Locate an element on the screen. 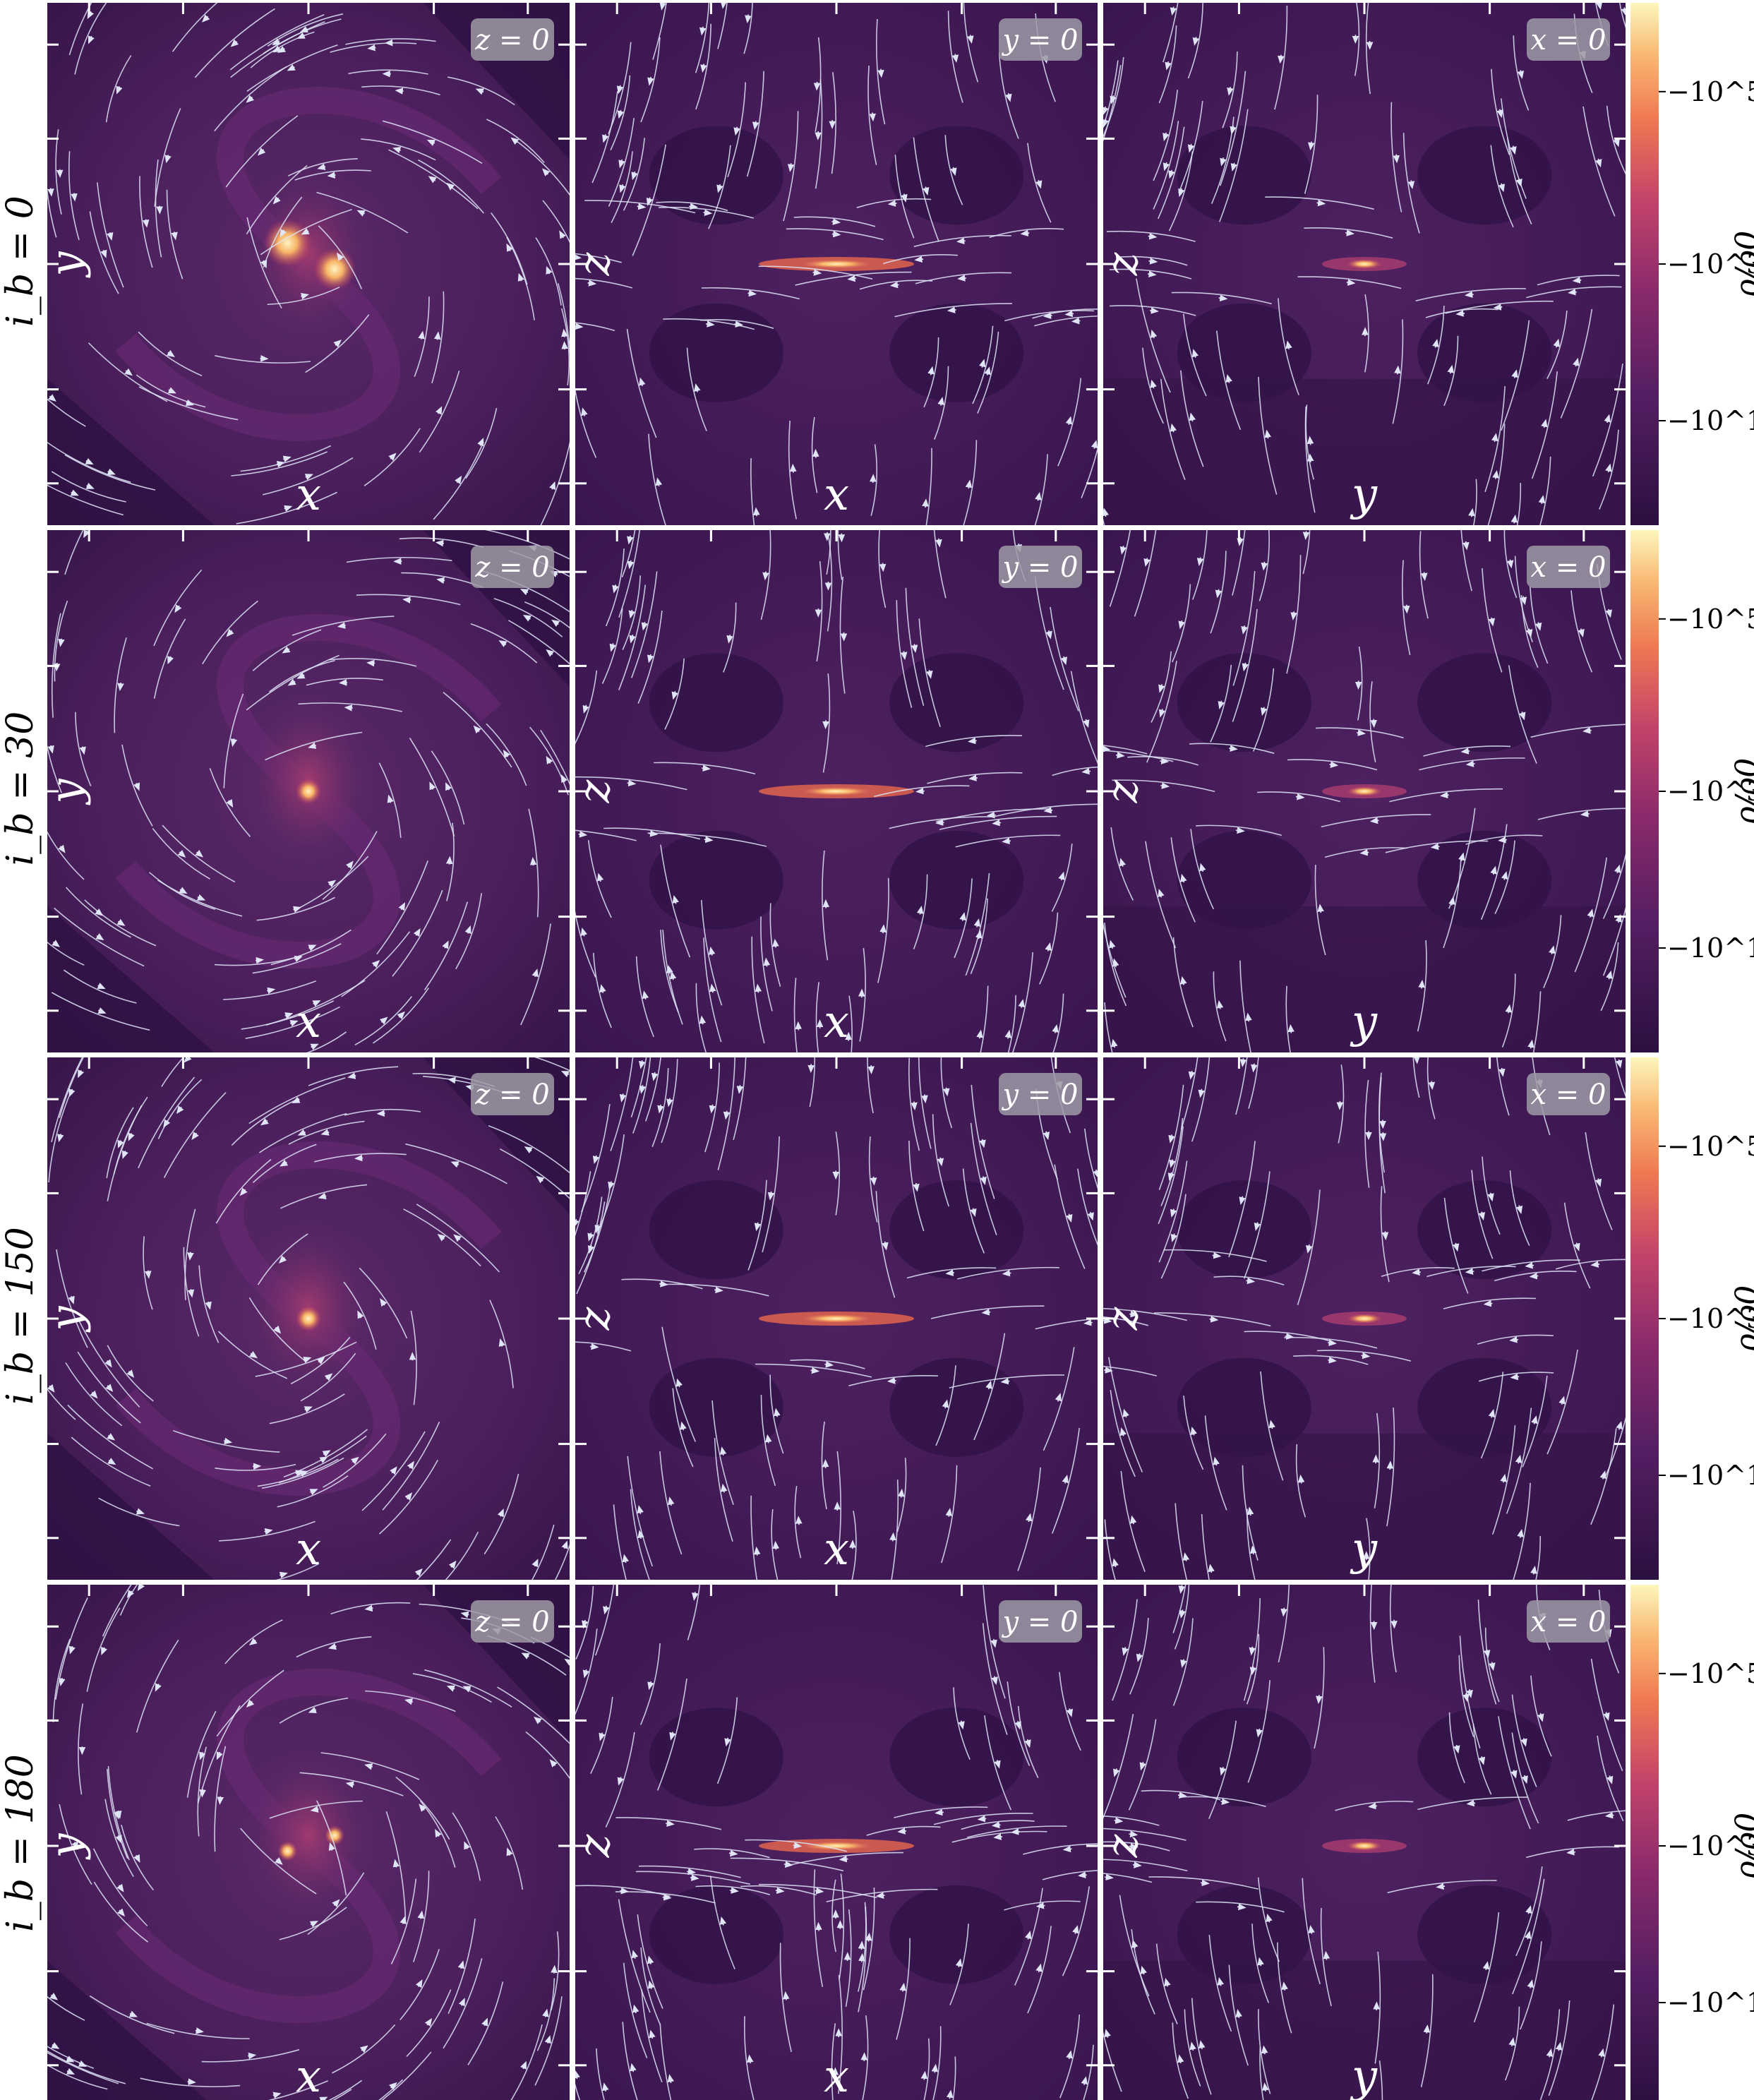  slice-label-box is located at coordinates (512, 1621).